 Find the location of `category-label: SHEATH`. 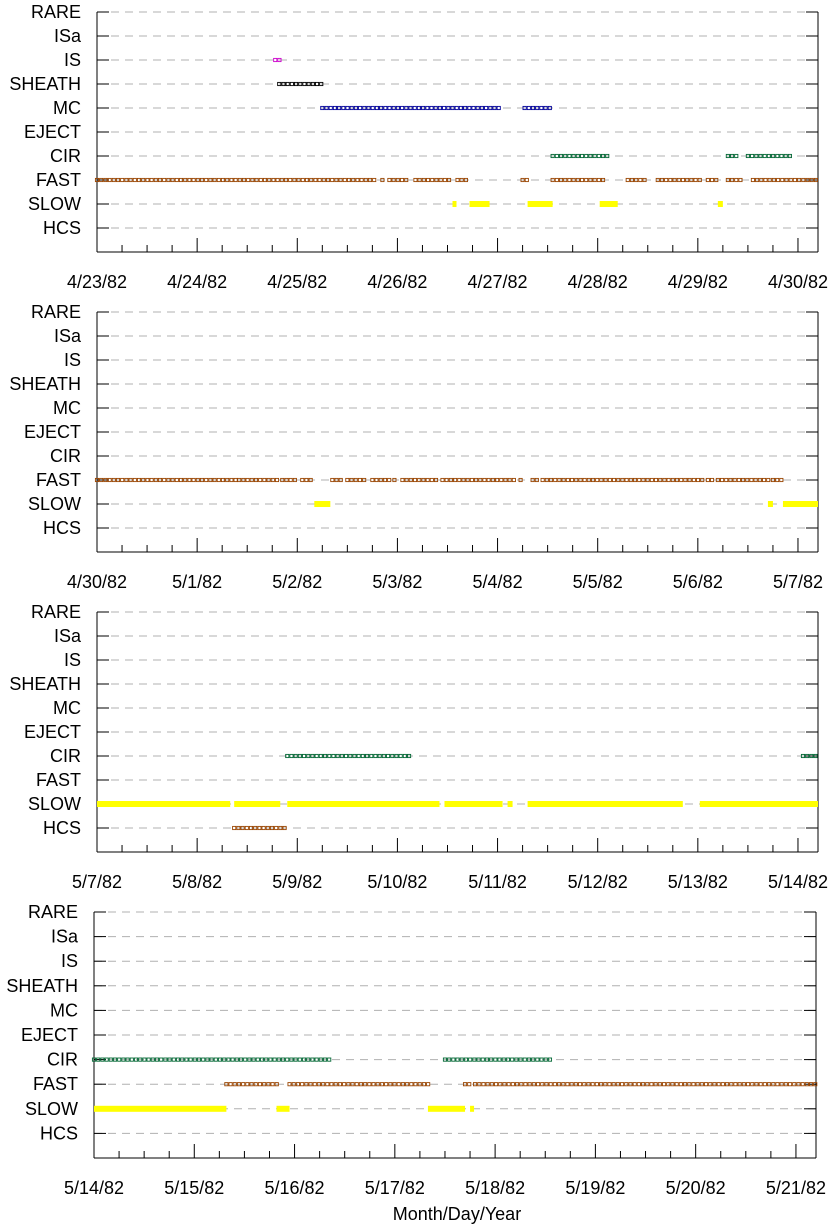

category-label: SHEATH is located at coordinates (45, 384).